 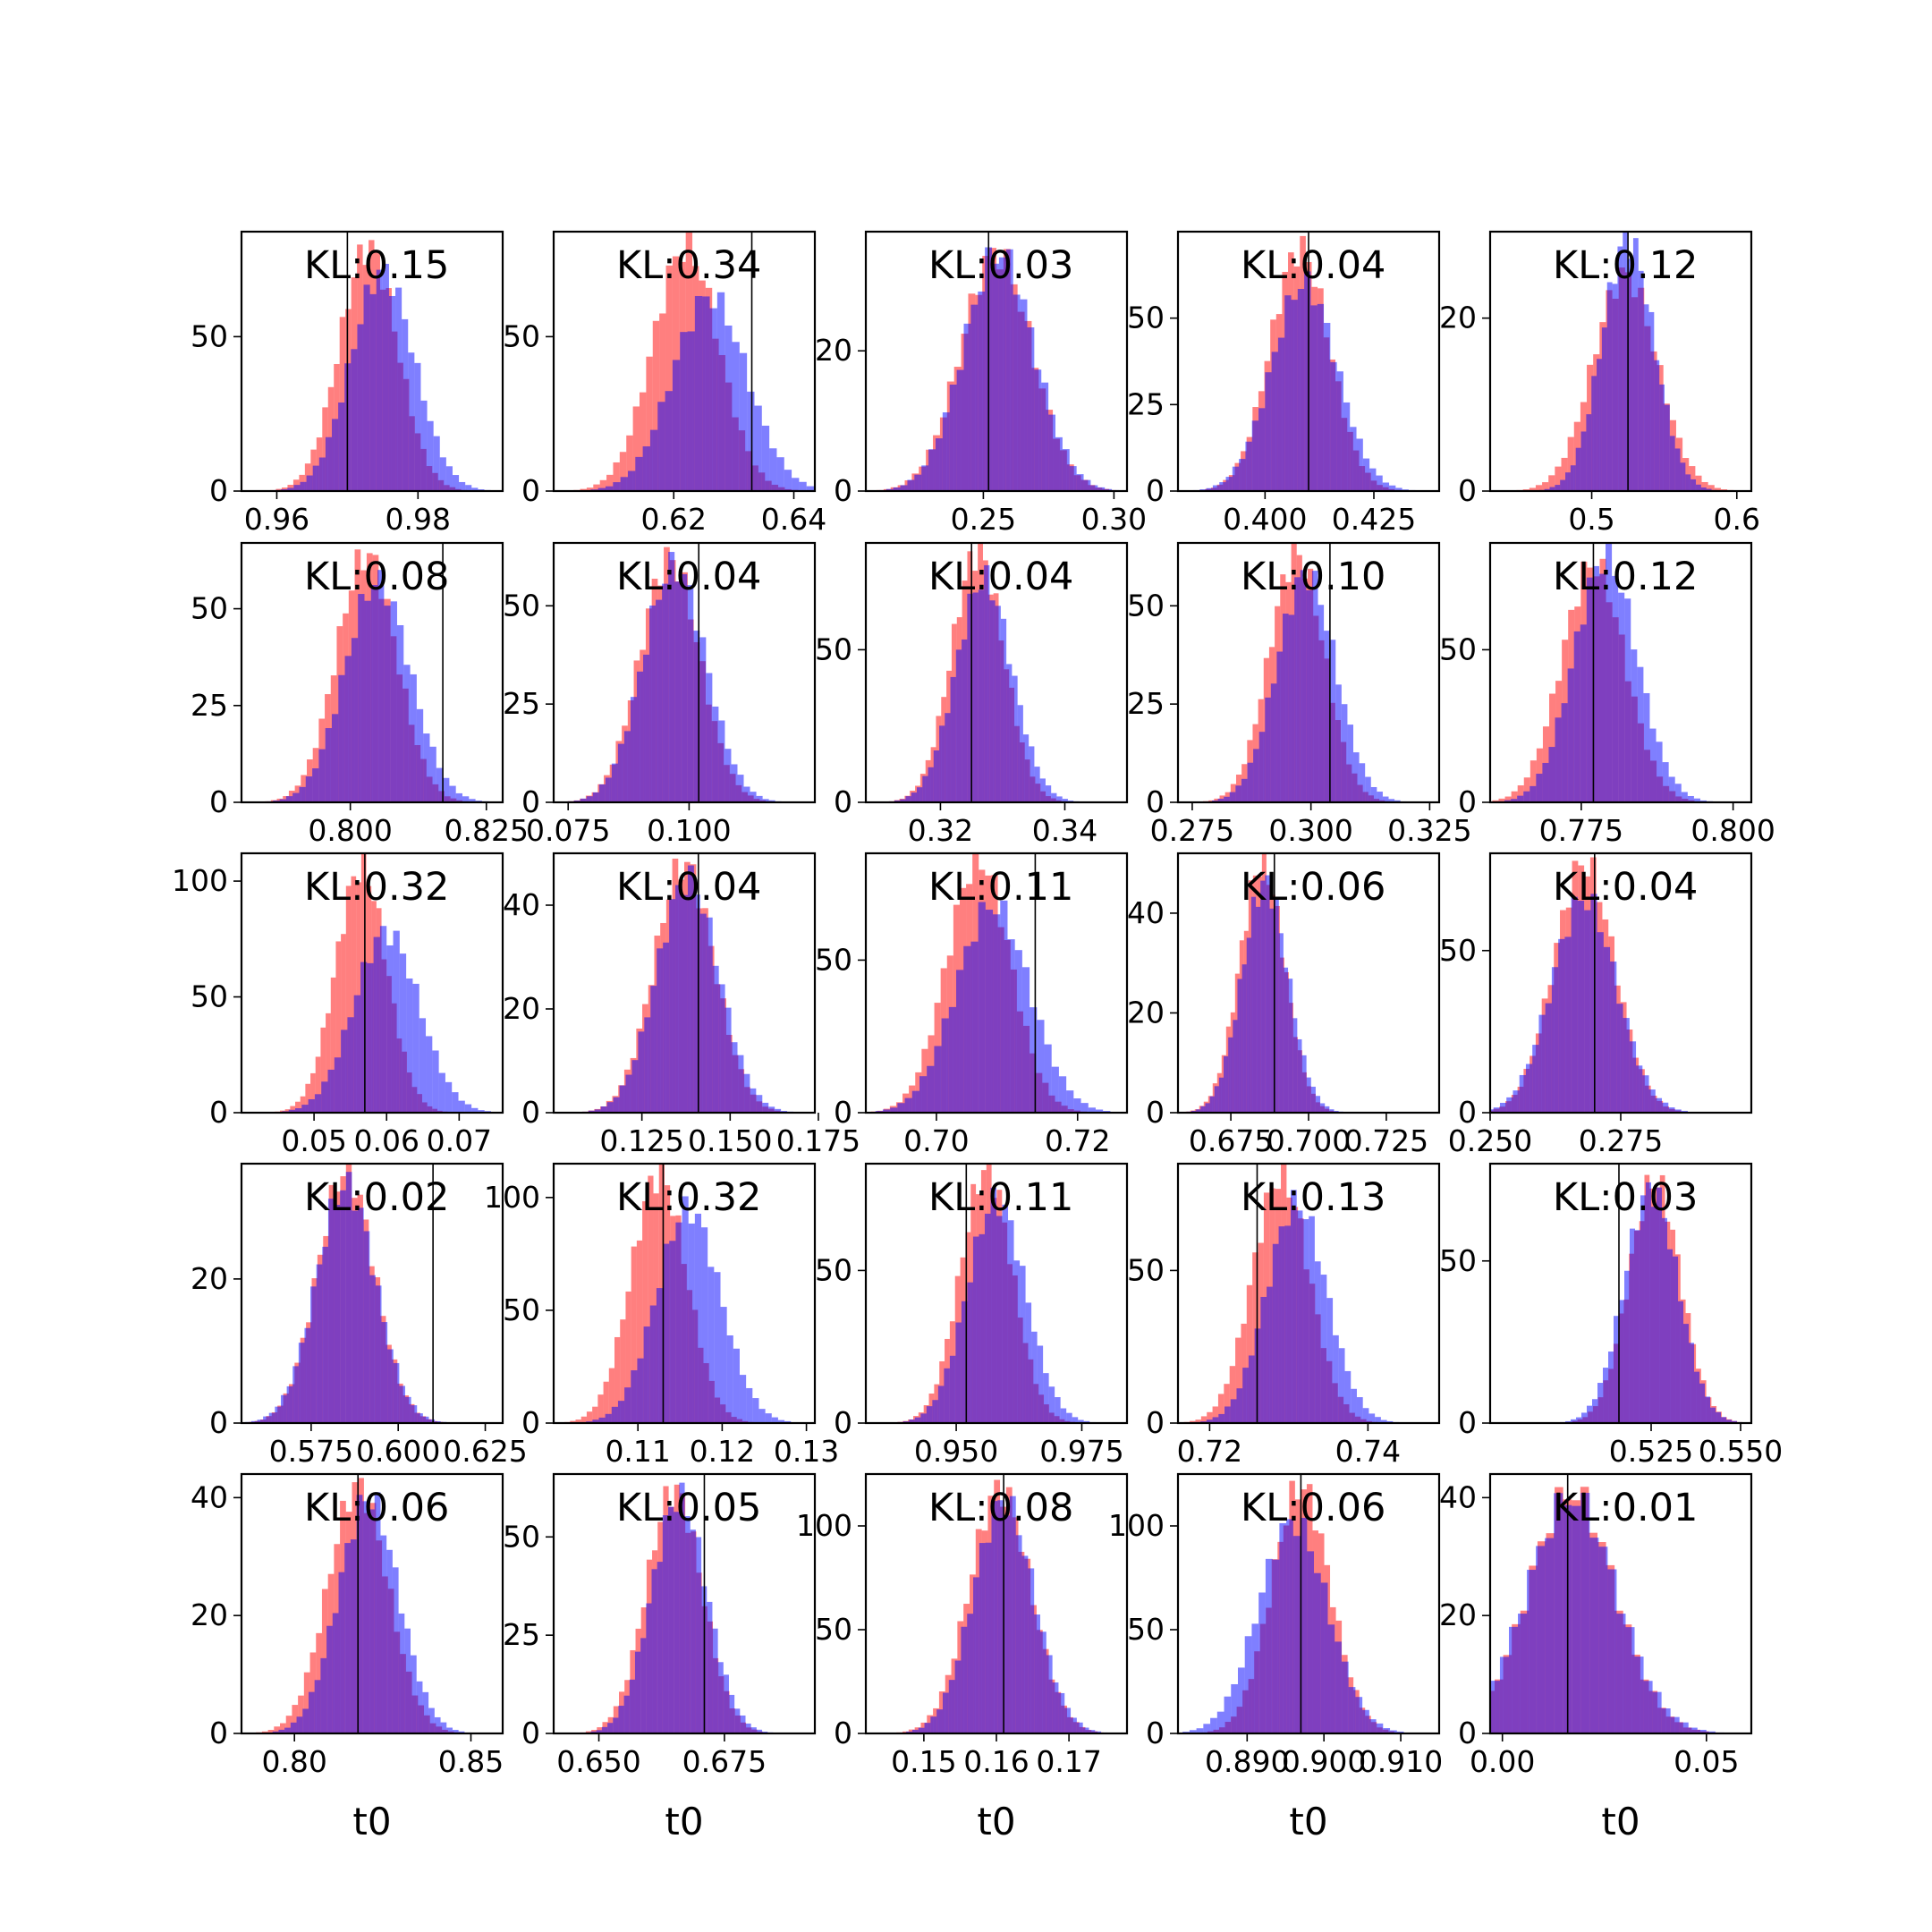 What do you see at coordinates (1308, 1821) in the screenshot?
I see `x-axis-label: t0` at bounding box center [1308, 1821].